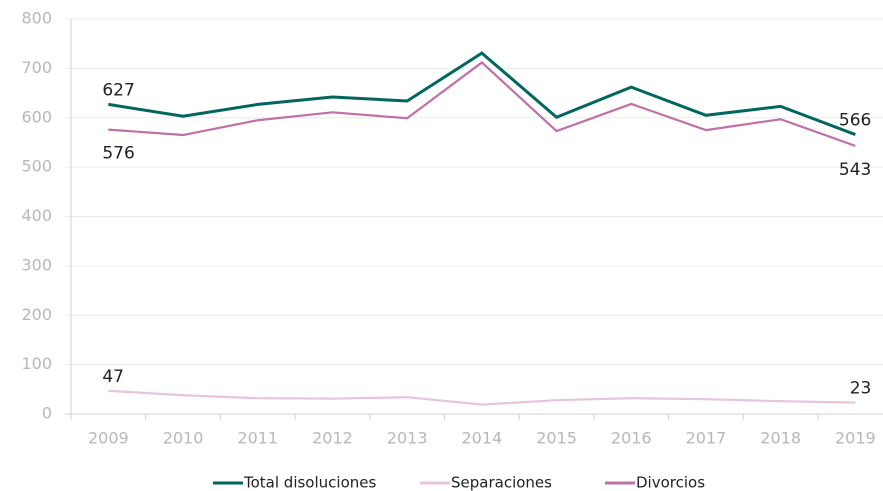 The image size is (883, 491). Describe the element at coordinates (36, 67) in the screenshot. I see `y-tick-label: 700` at that location.